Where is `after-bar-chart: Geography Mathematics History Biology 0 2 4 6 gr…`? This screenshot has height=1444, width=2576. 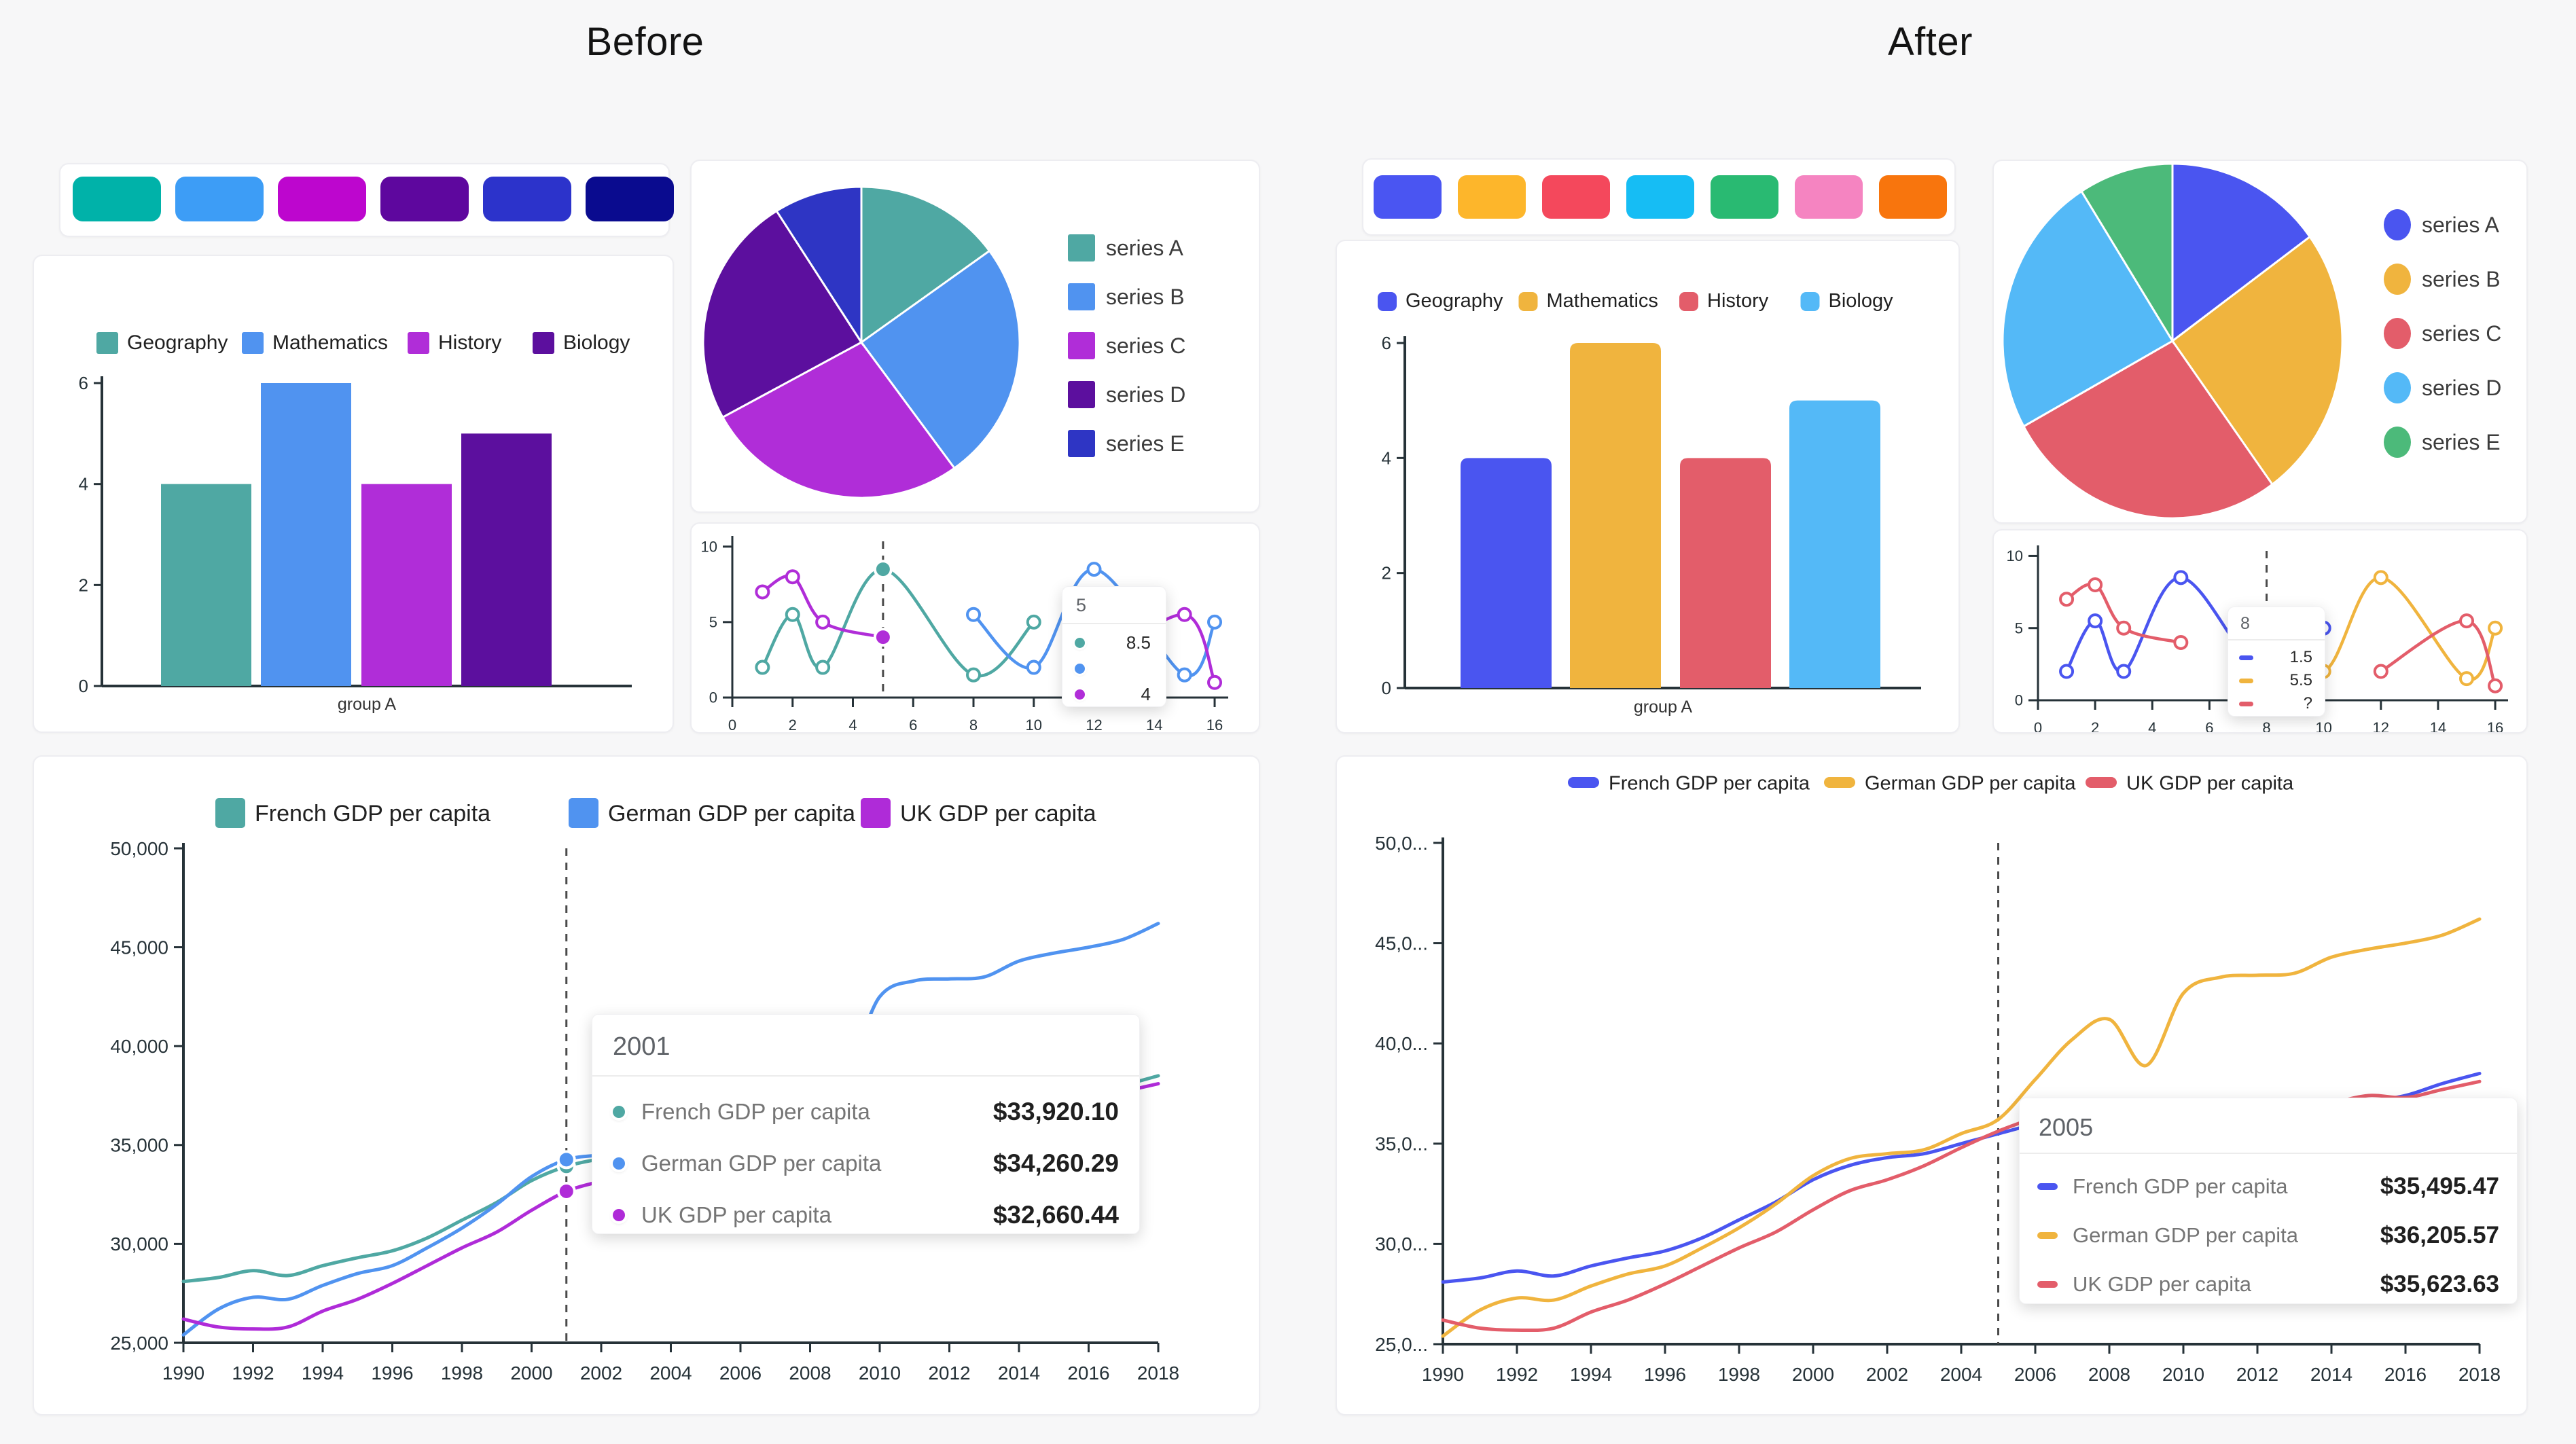 after-bar-chart: Geography Mathematics History Biology 0 2 4 6 gr… is located at coordinates (1648, 487).